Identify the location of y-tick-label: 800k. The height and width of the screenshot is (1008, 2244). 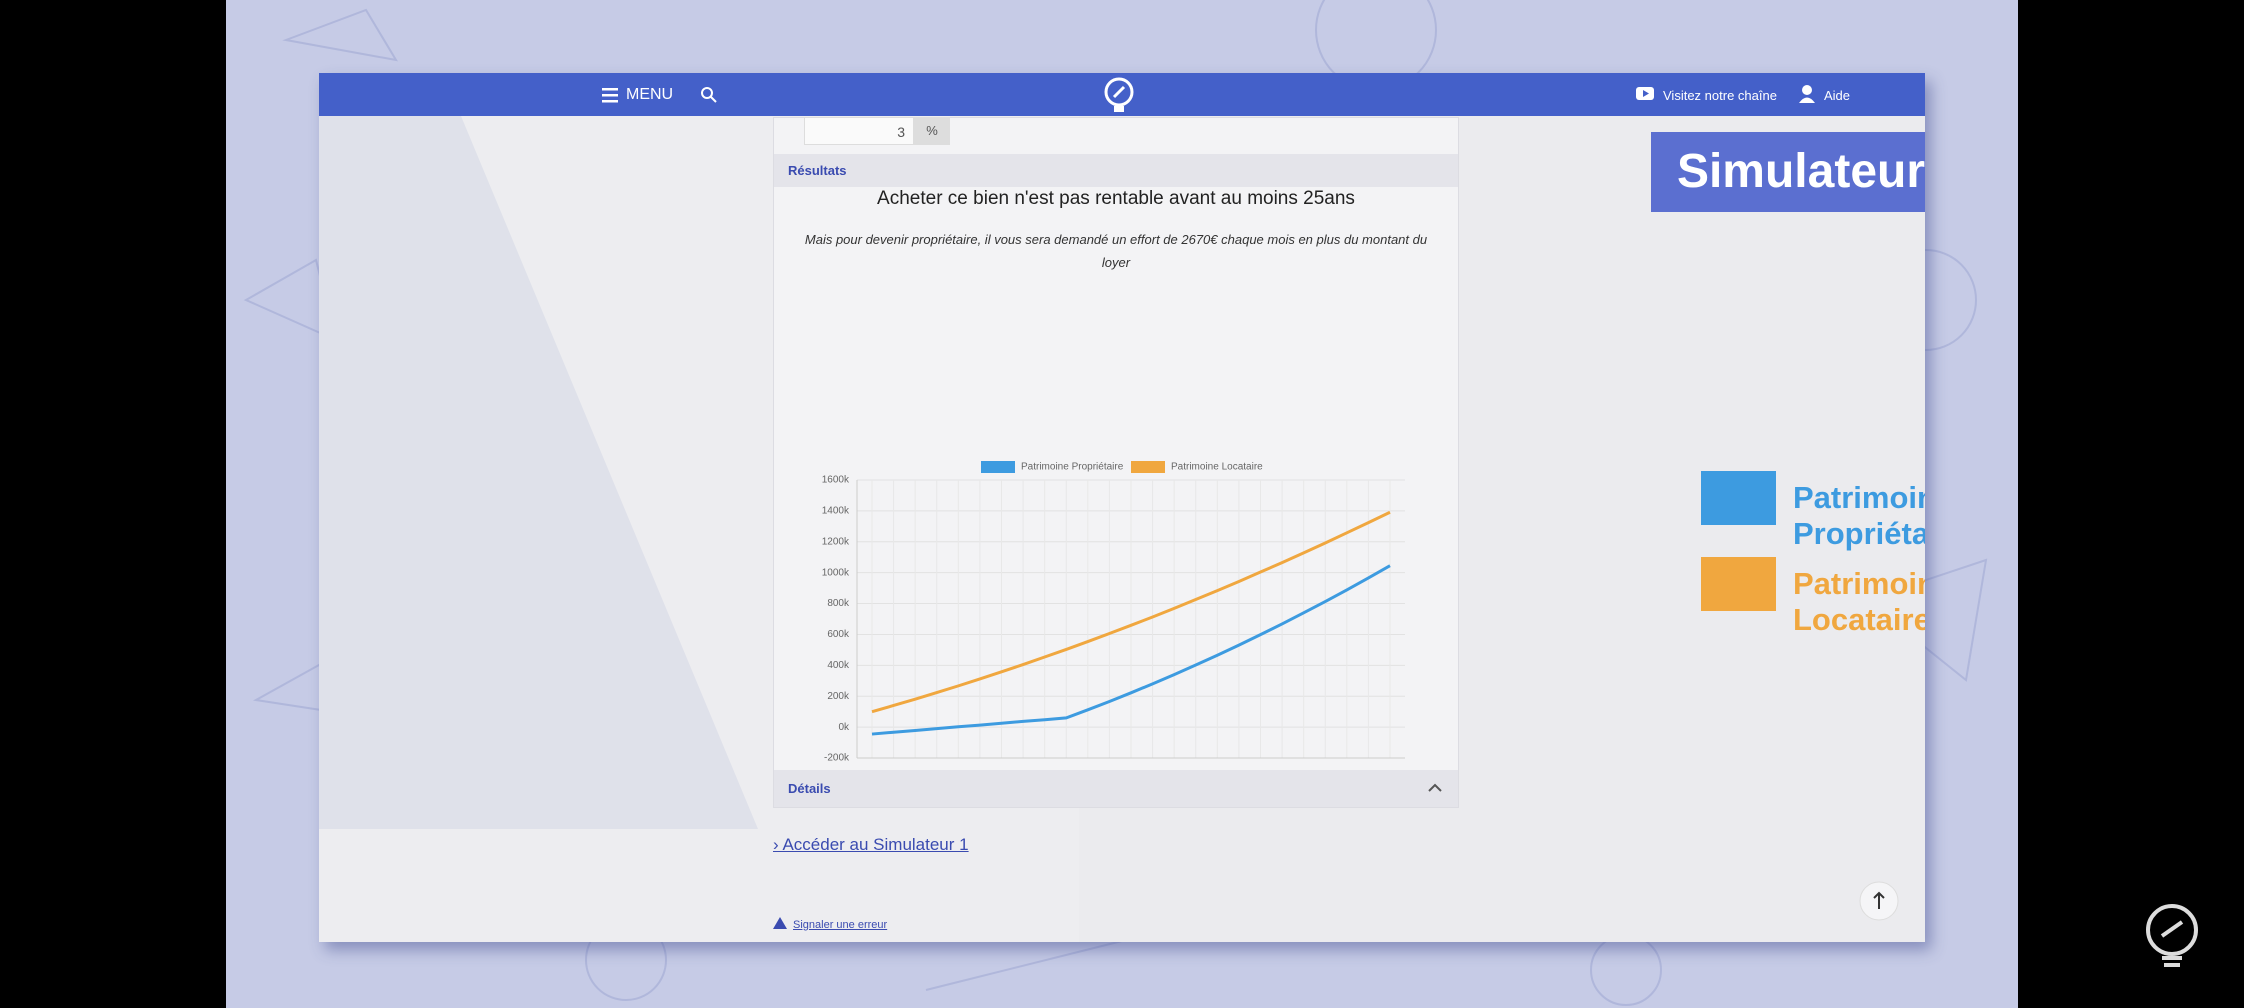
(838, 603).